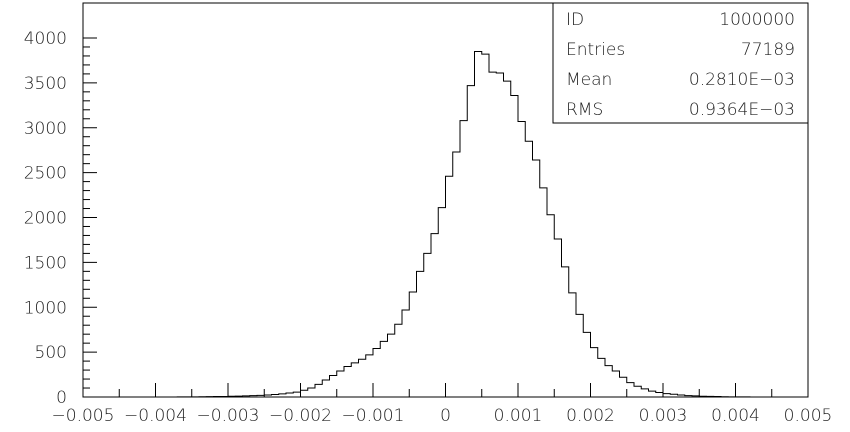 The width and height of the screenshot is (850, 432). What do you see at coordinates (663, 416) in the screenshot?
I see `x-tick-label: 0.003` at bounding box center [663, 416].